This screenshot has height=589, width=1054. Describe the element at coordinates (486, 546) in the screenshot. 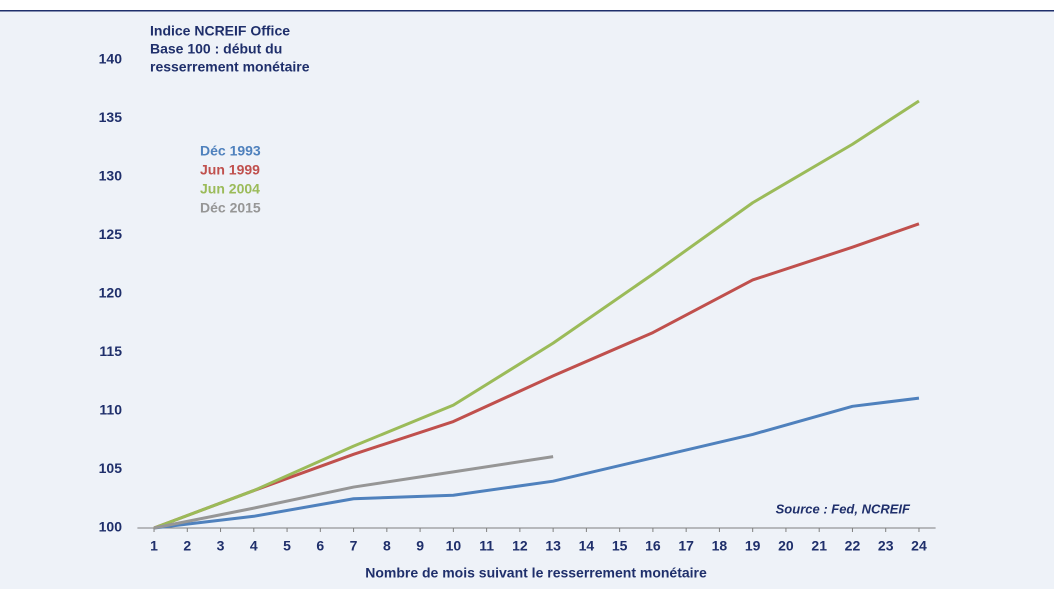

I see `x-tick-label: 11` at that location.